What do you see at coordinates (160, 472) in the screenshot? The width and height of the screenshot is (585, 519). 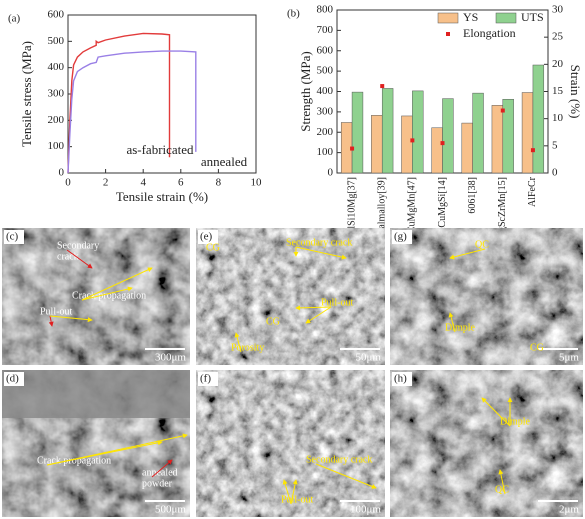 I see `annotation: annealed` at bounding box center [160, 472].